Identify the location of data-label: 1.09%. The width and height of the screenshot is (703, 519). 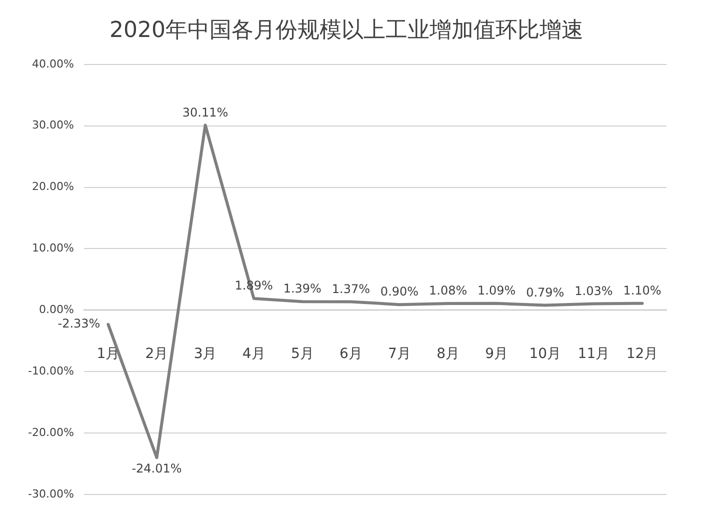
(497, 291).